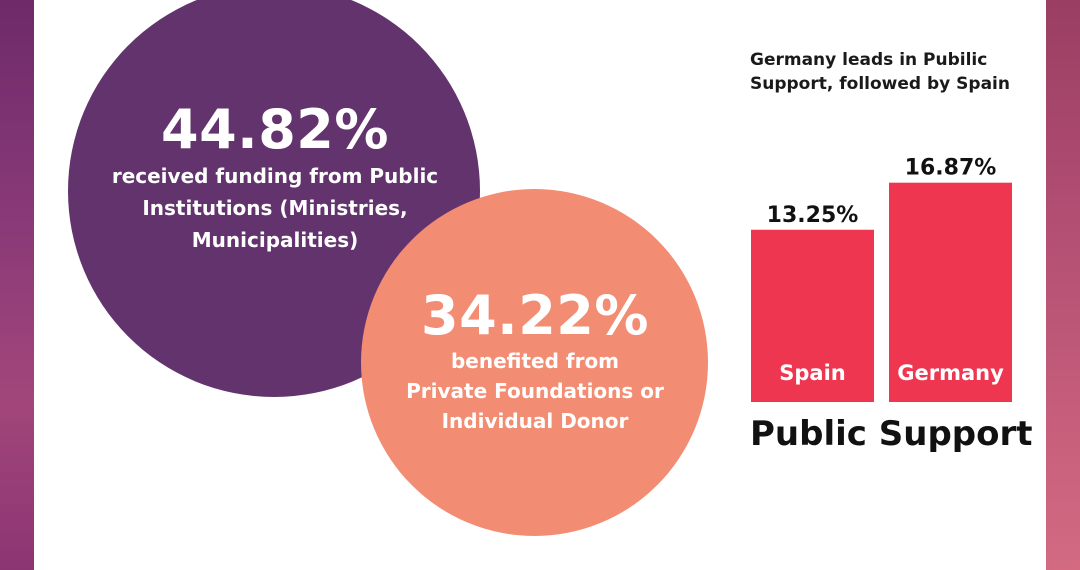  I want to click on right-border-decoration, so click(1063, 285).